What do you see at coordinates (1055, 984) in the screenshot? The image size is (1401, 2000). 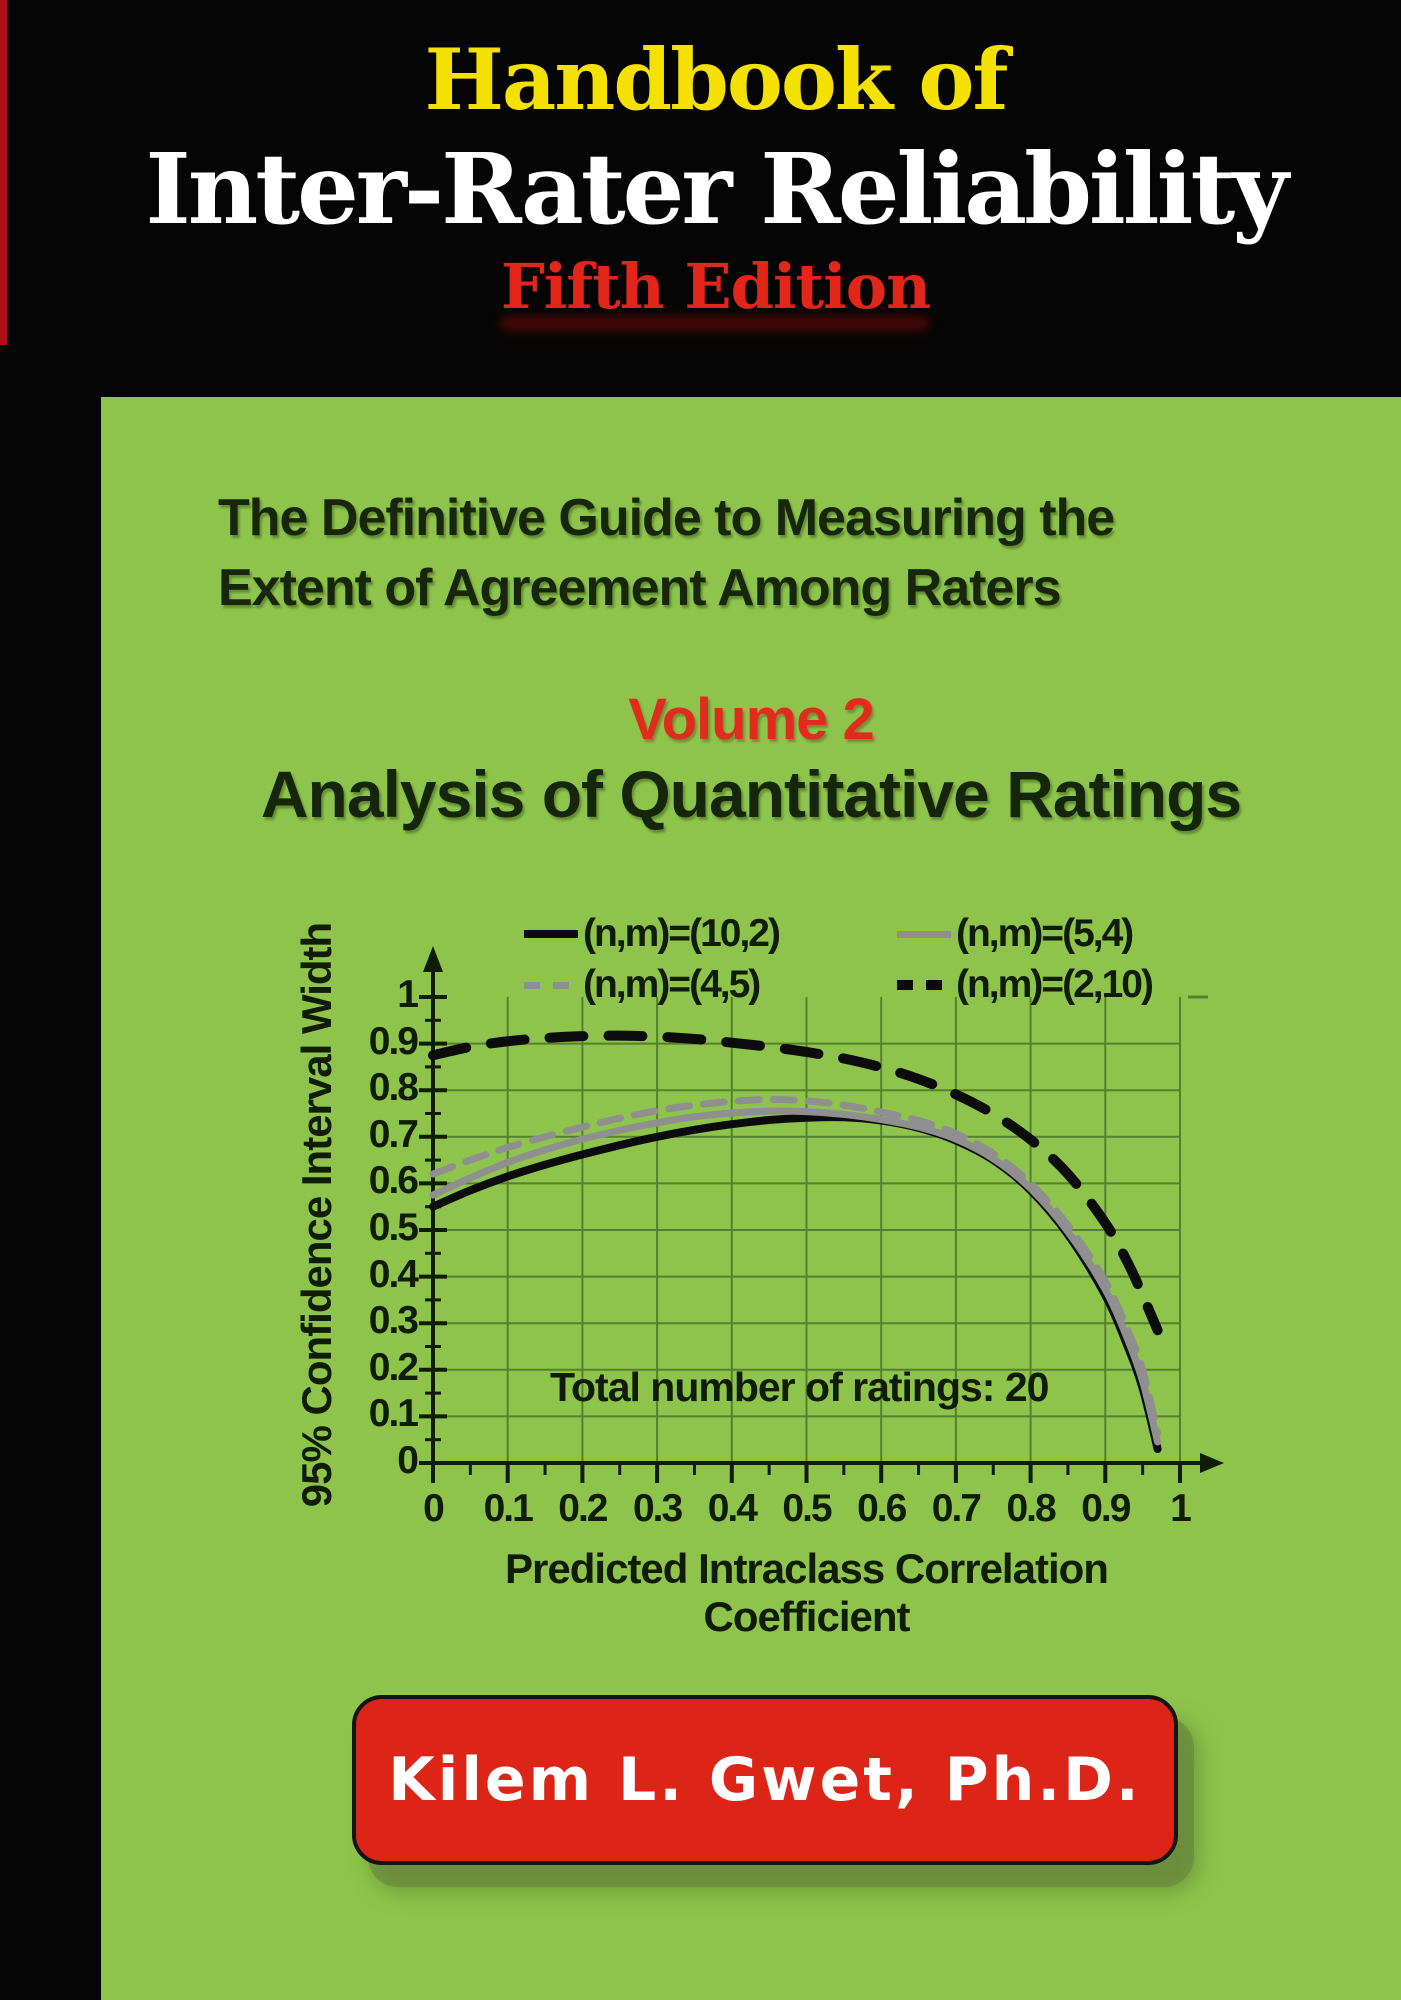 I see `legend-label: (n,m)=(2,10)` at bounding box center [1055, 984].